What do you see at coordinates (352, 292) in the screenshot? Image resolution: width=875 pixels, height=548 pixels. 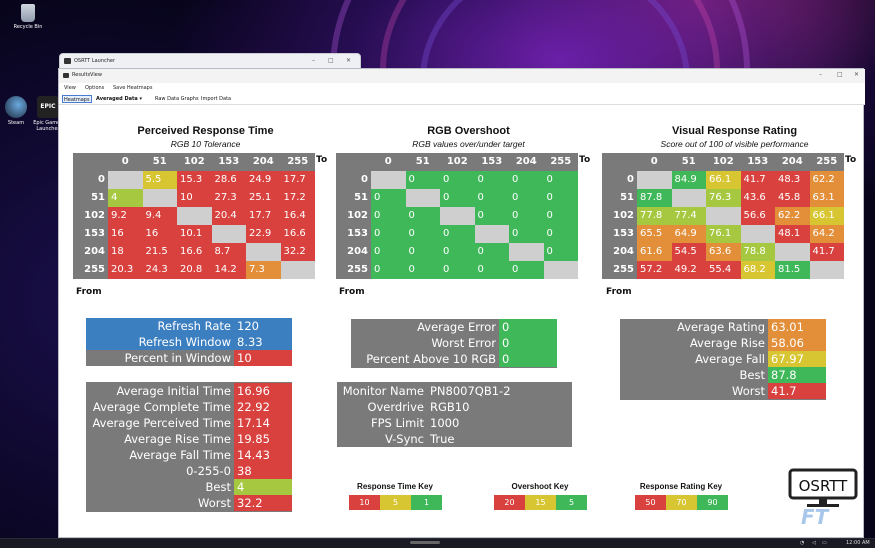 I see `axis-from-label: From` at bounding box center [352, 292].